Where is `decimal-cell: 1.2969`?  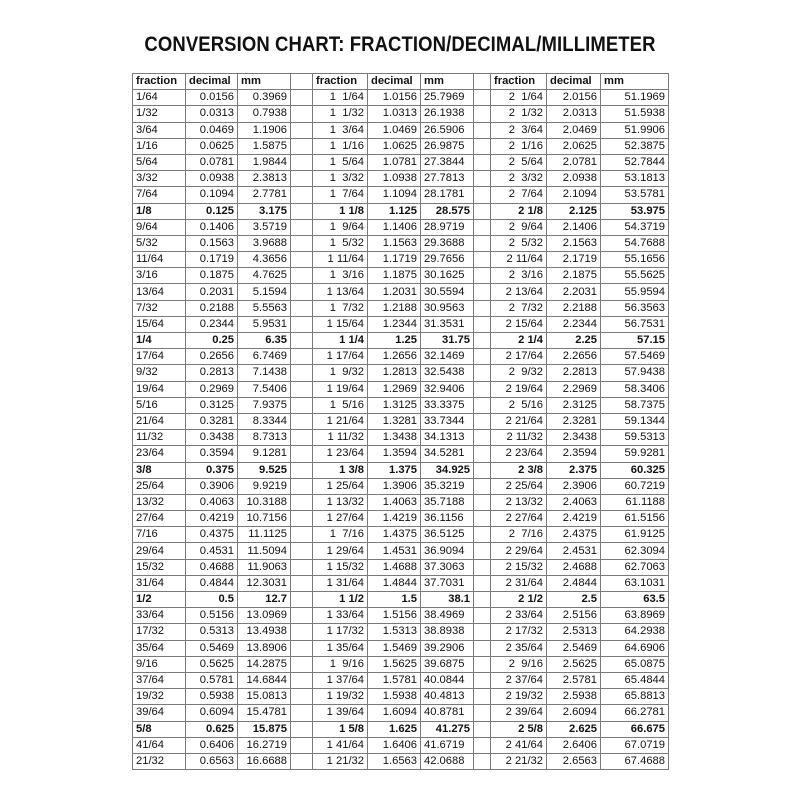 decimal-cell: 1.2969 is located at coordinates (394, 389).